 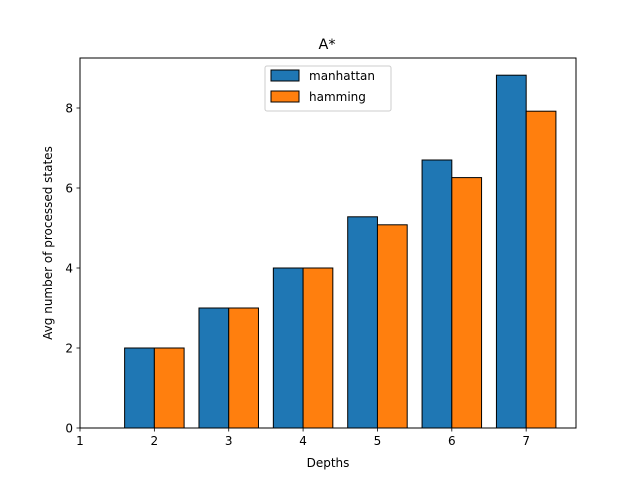 I want to click on chart-title: A*, so click(x=326, y=45).